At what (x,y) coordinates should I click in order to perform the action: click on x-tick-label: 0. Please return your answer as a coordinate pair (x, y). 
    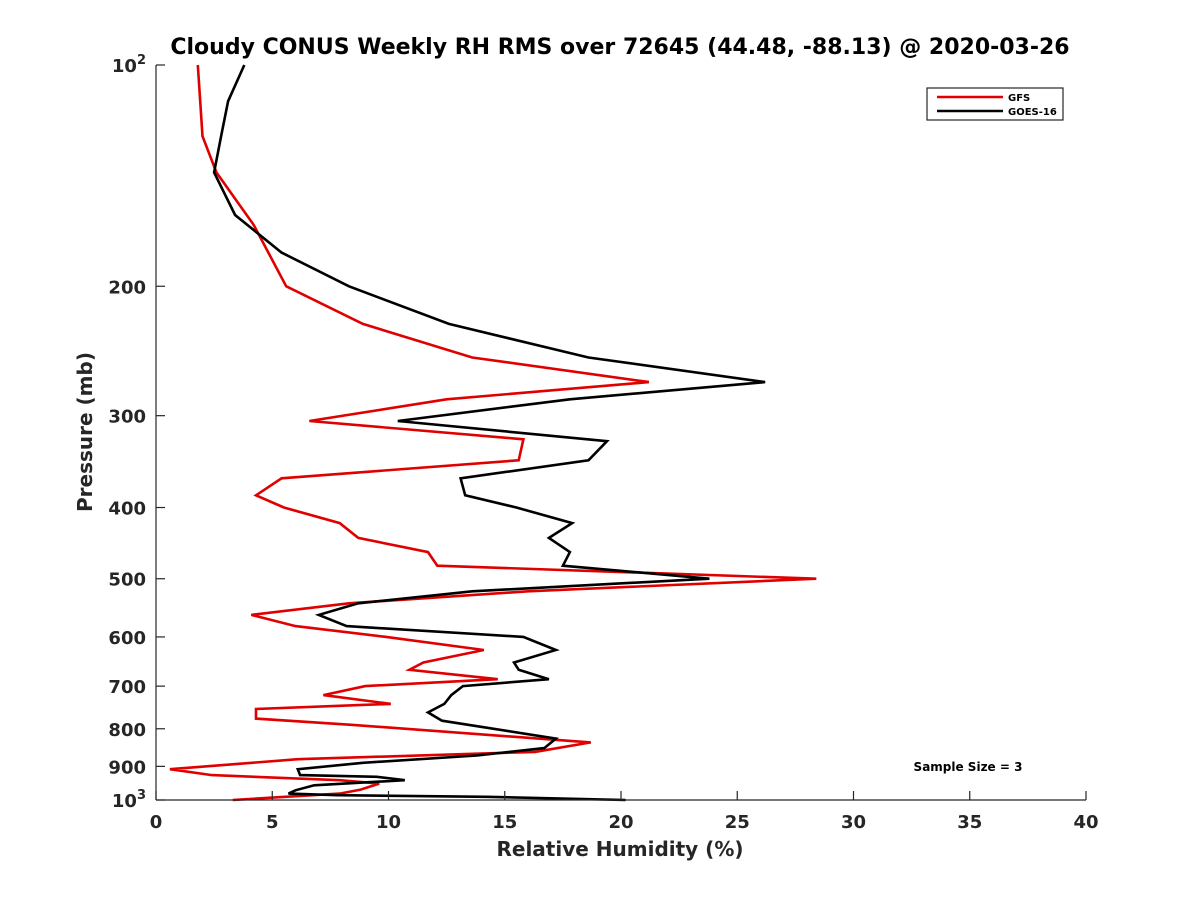
    Looking at the image, I should click on (156, 822).